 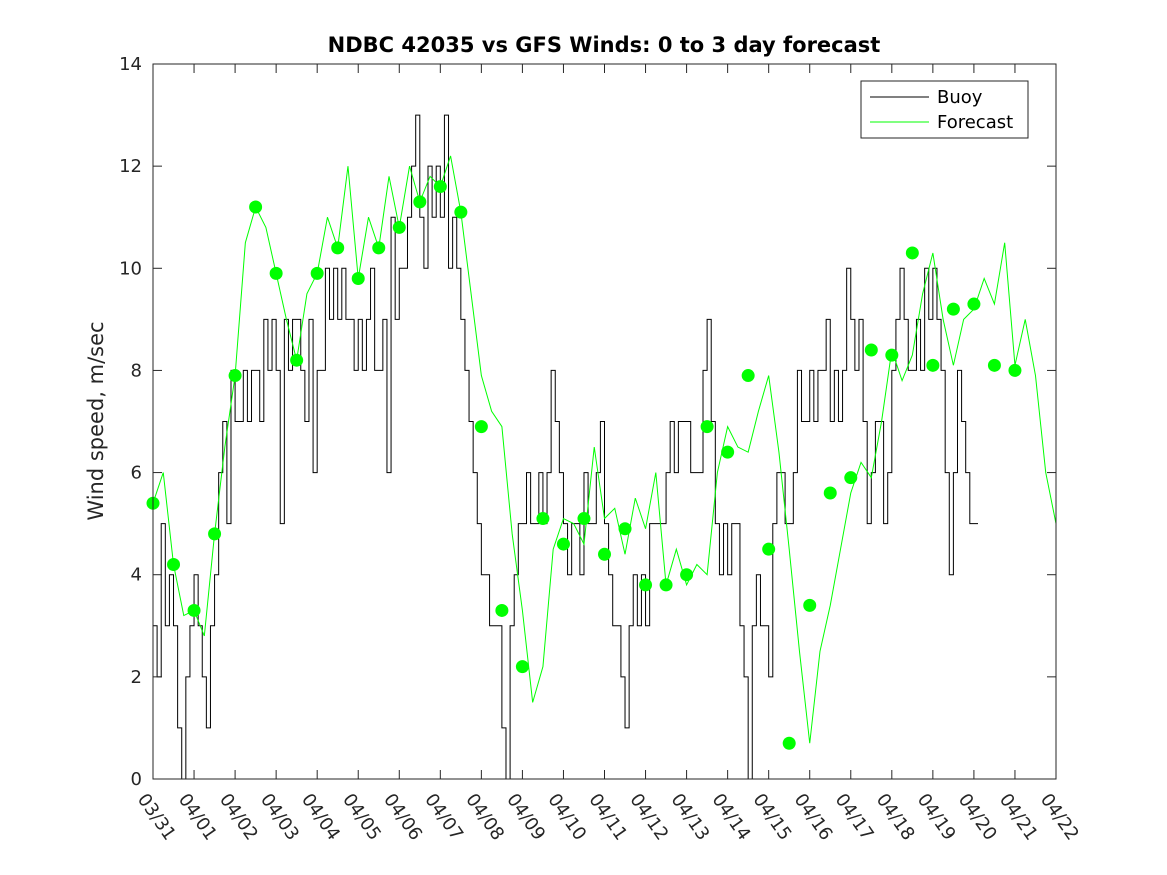 I want to click on y-tick-label: 4, so click(x=136, y=575).